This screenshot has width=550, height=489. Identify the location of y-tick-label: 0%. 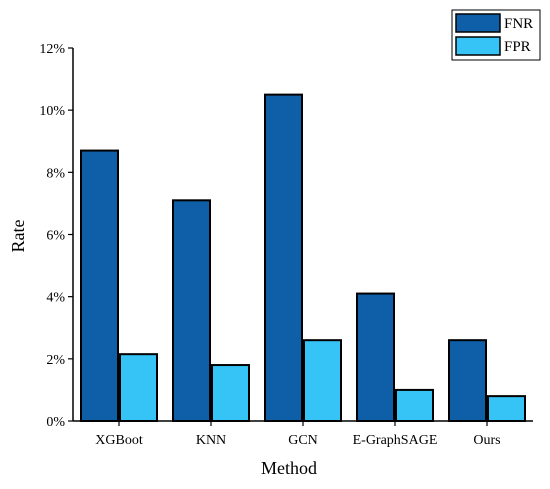
(55, 422).